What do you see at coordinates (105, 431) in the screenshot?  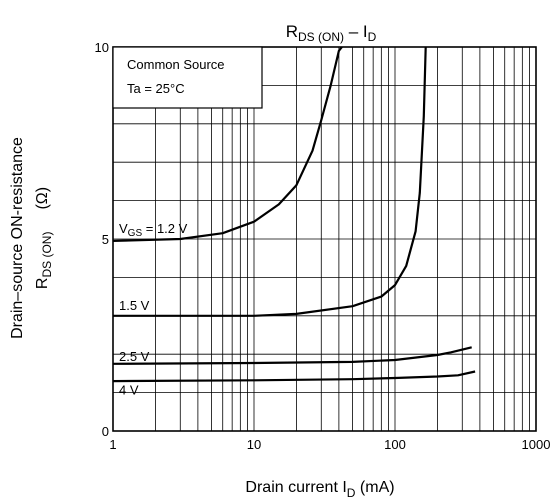 I see `y-tick-label: 0` at bounding box center [105, 431].